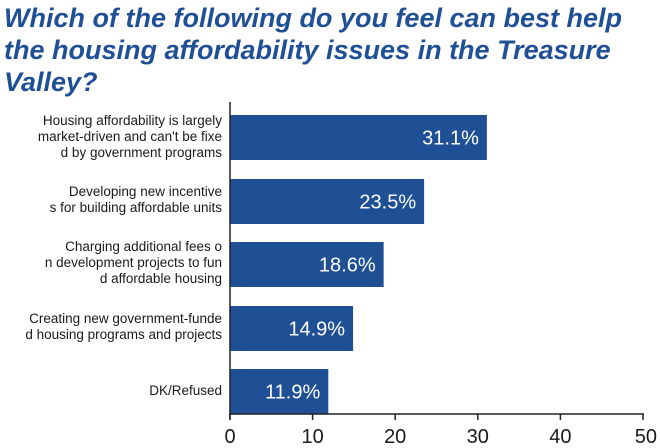  I want to click on x-tick-label: 30, so click(478, 437).